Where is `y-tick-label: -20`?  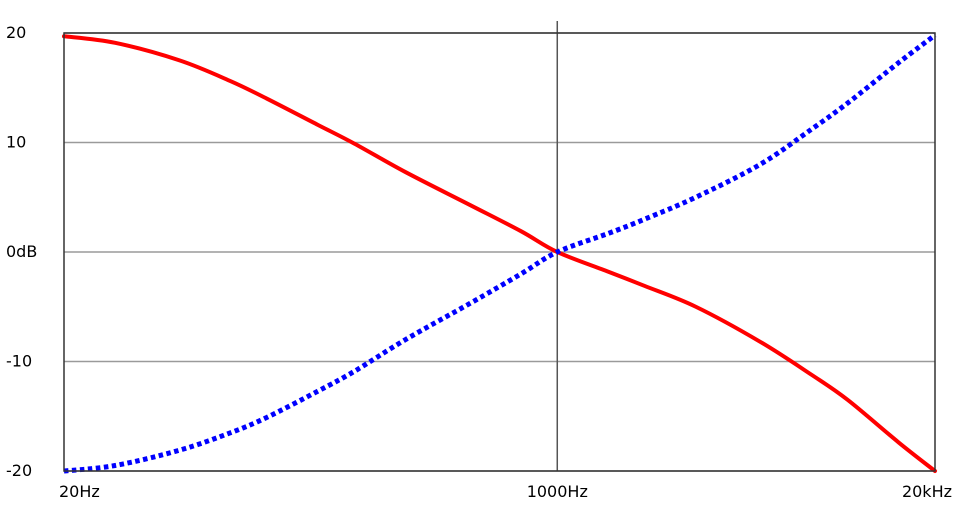
y-tick-label: -20 is located at coordinates (19, 470).